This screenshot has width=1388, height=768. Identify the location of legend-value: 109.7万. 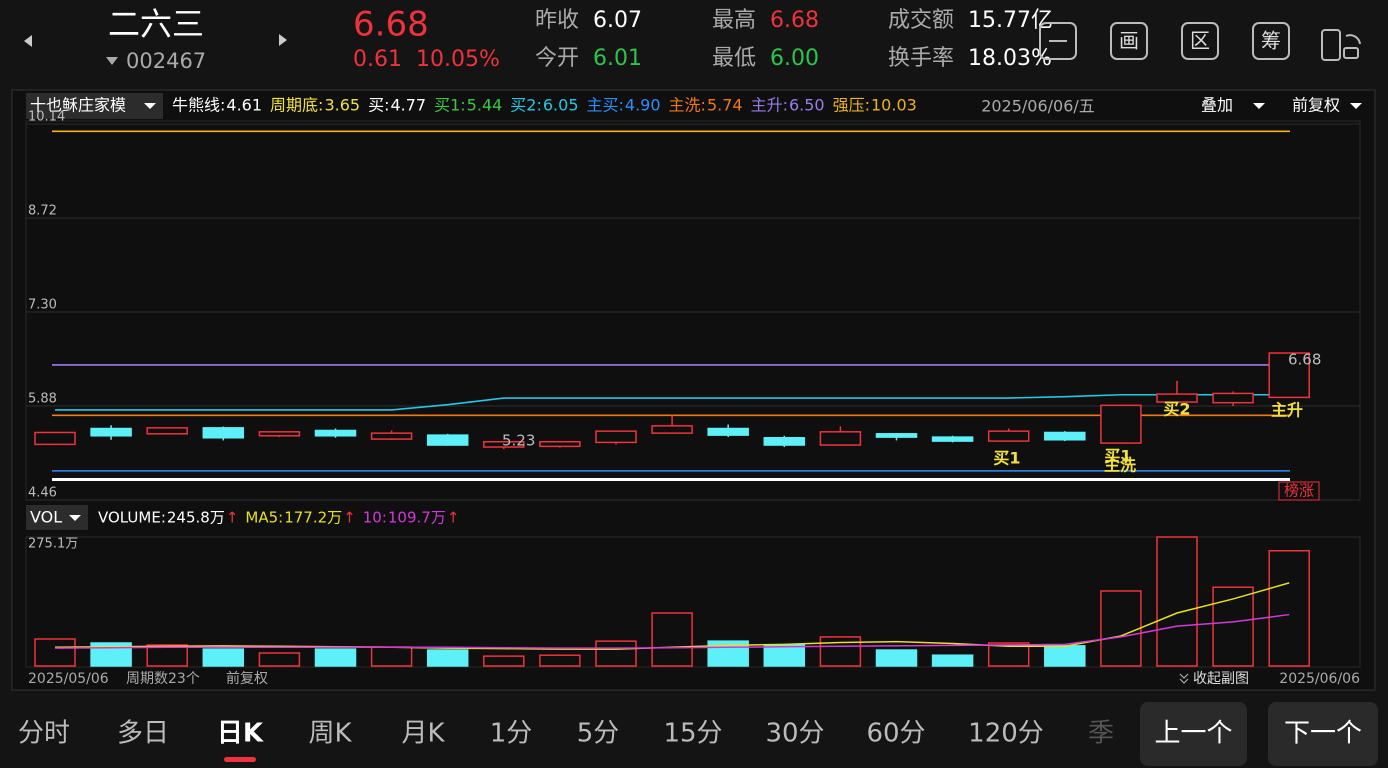
(417, 518).